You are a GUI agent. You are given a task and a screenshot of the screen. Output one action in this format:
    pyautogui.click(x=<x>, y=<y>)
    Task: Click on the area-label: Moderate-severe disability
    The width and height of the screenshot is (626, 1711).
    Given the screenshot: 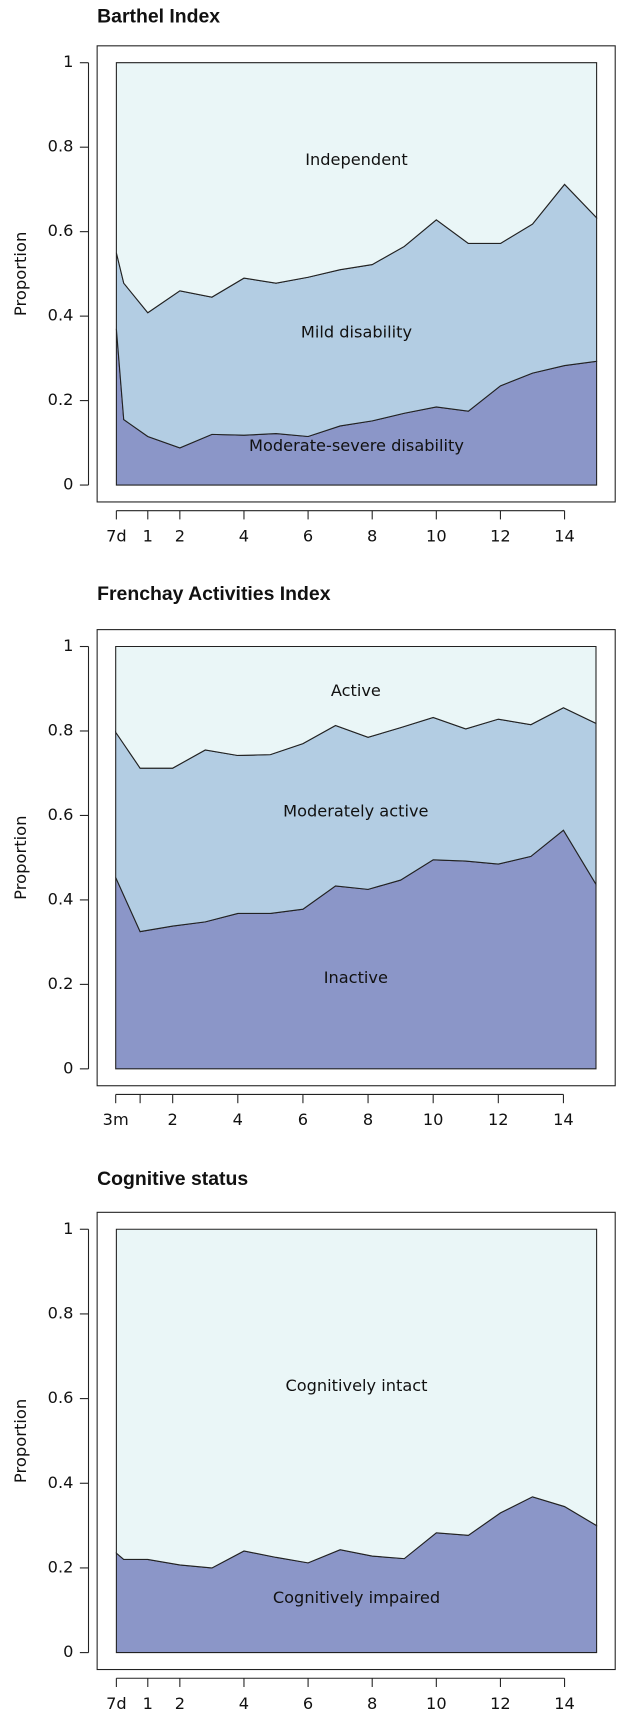 What is the action you would take?
    pyautogui.click(x=356, y=445)
    